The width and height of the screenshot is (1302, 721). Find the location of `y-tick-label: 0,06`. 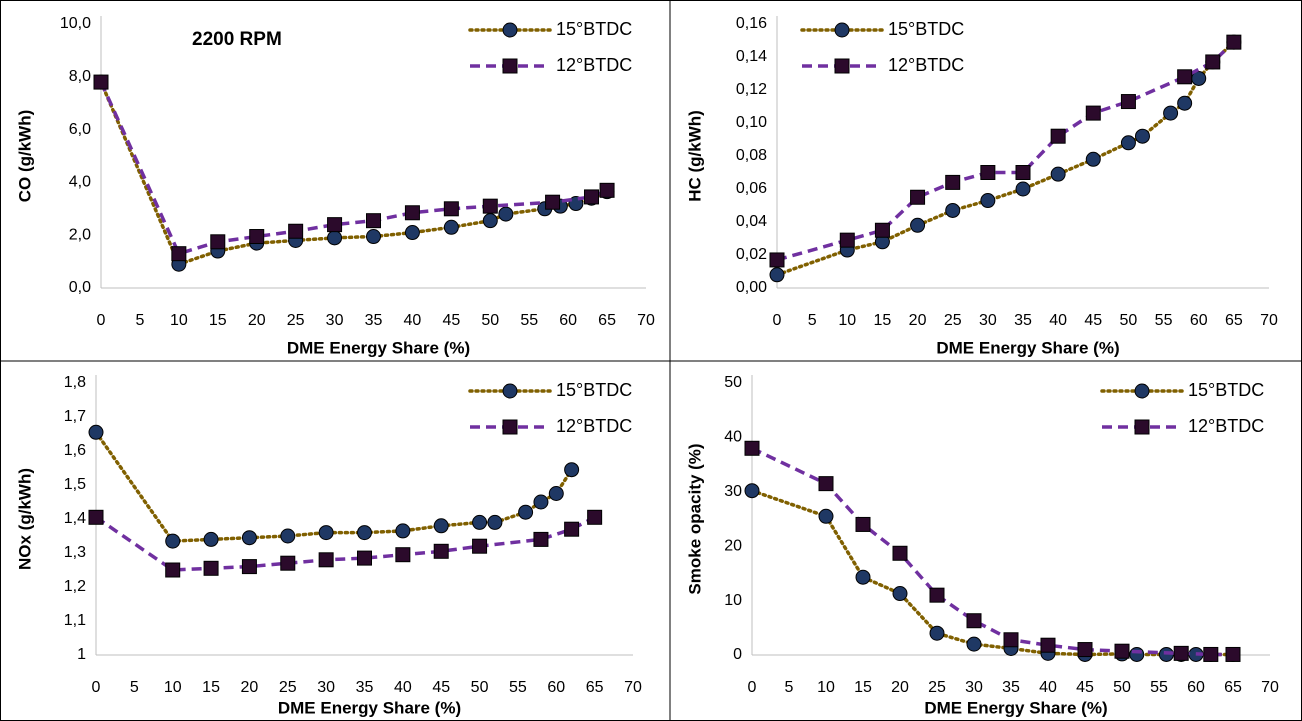

y-tick-label: 0,06 is located at coordinates (751, 188).